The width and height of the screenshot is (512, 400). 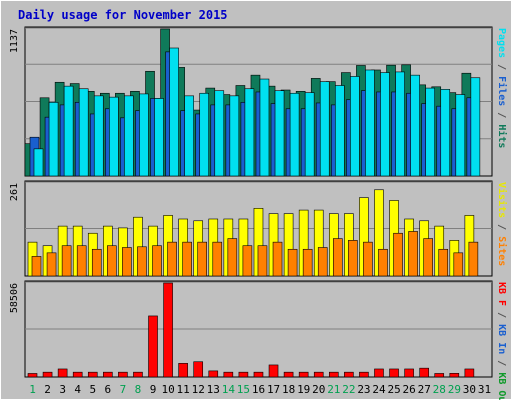 What do you see at coordinates (409, 389) in the screenshot?
I see `day-label: 26` at bounding box center [409, 389].